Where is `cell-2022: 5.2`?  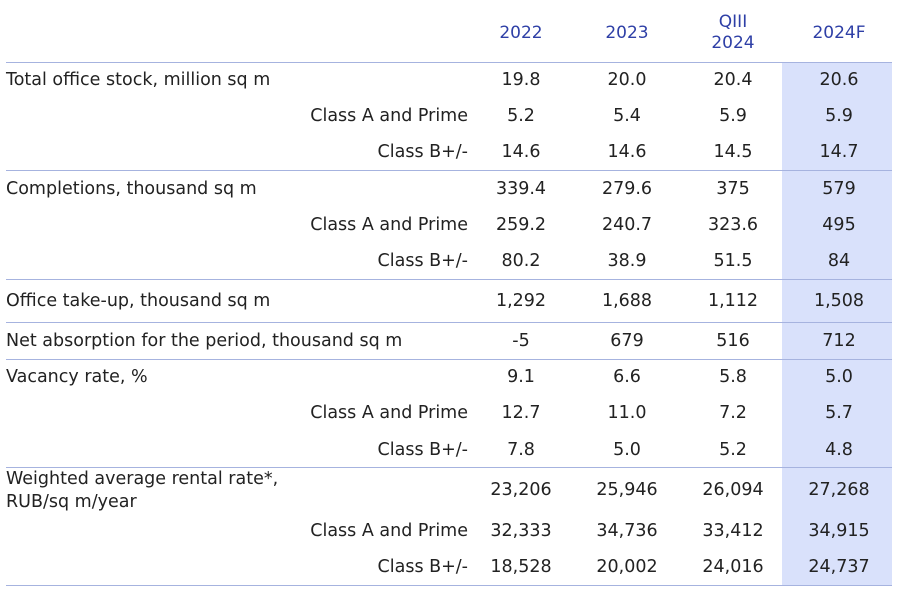
cell-2022: 5.2 is located at coordinates (521, 116).